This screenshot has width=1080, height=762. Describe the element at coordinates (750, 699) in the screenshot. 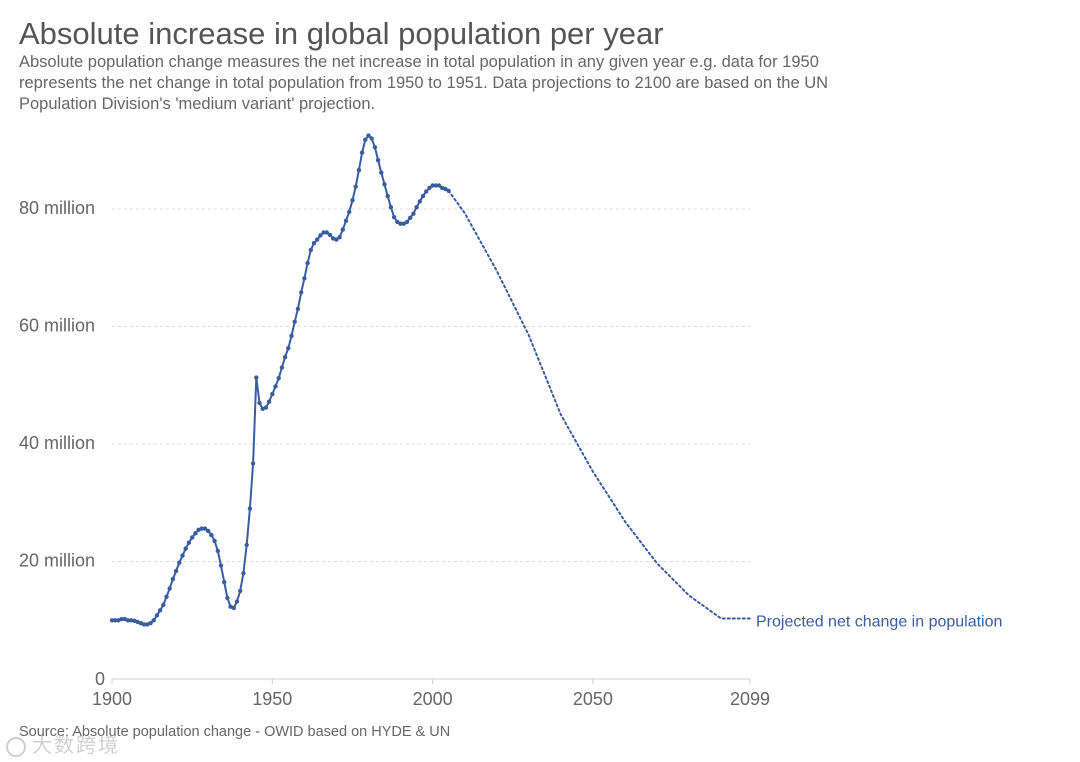

I see `x-tick-label: 2099` at that location.